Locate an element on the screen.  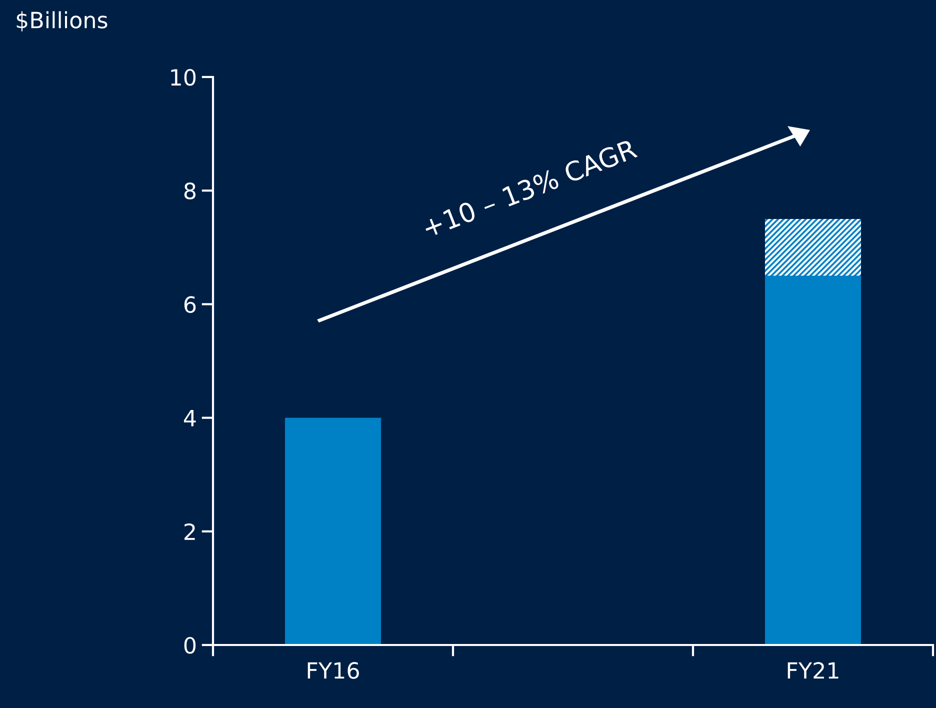
y-tick-label: 0 is located at coordinates (190, 645).